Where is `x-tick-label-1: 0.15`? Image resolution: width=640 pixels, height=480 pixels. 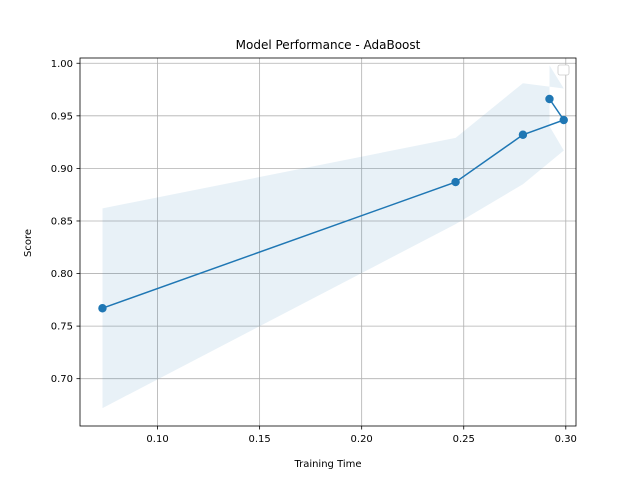 x-tick-label-1: 0.15 is located at coordinates (259, 439).